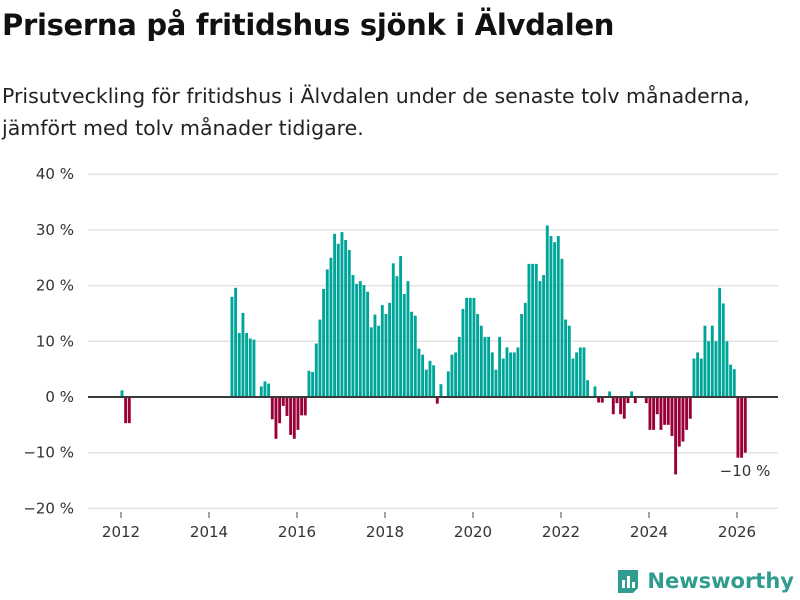 Image resolution: width=800 pixels, height=600 pixels. Describe the element at coordinates (720, 581) in the screenshot. I see `brand-name: Newsworthy` at that location.